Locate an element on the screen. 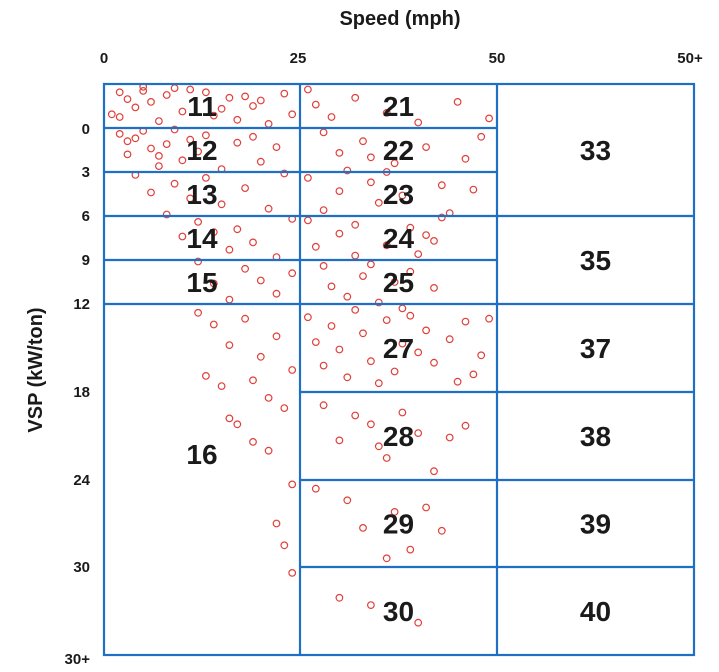 The height and width of the screenshot is (672, 719). y-tick-label: 6 is located at coordinates (86, 216).